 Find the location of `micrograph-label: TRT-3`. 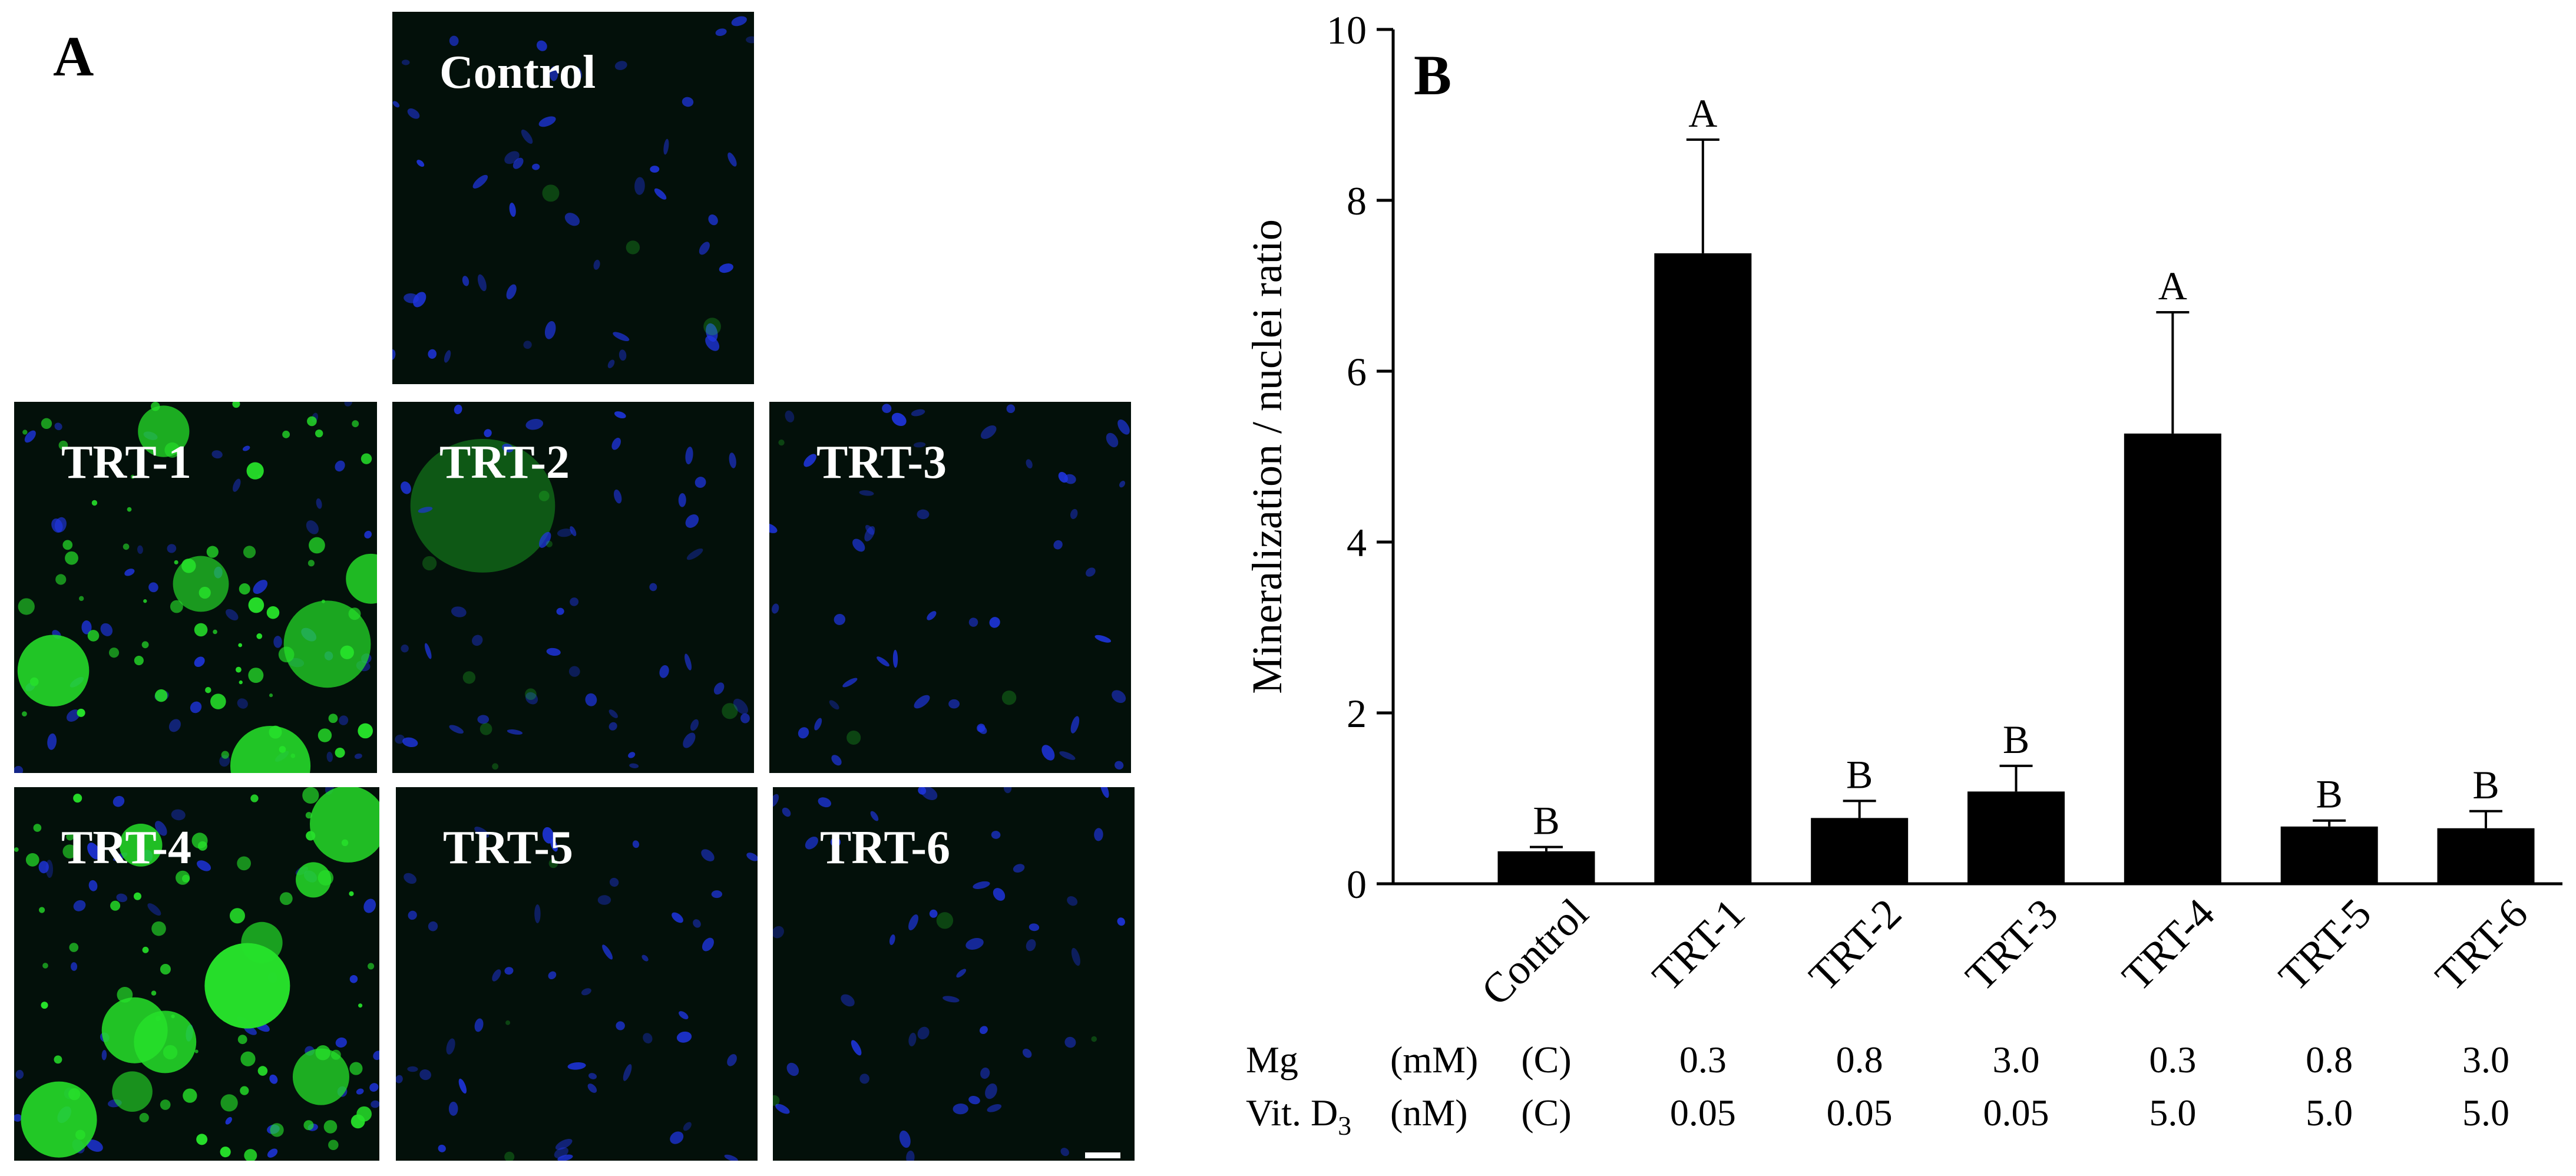

micrograph-label: TRT-3 is located at coordinates (881, 462).